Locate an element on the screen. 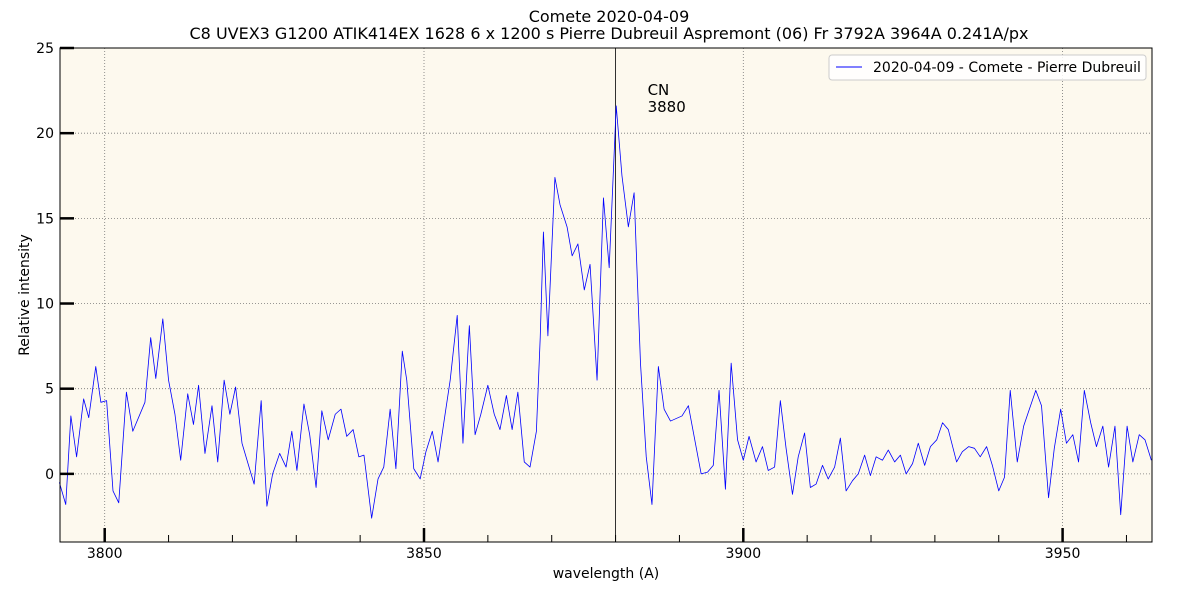 This screenshot has height=596, width=1200. annotation: 3880 is located at coordinates (667, 107).